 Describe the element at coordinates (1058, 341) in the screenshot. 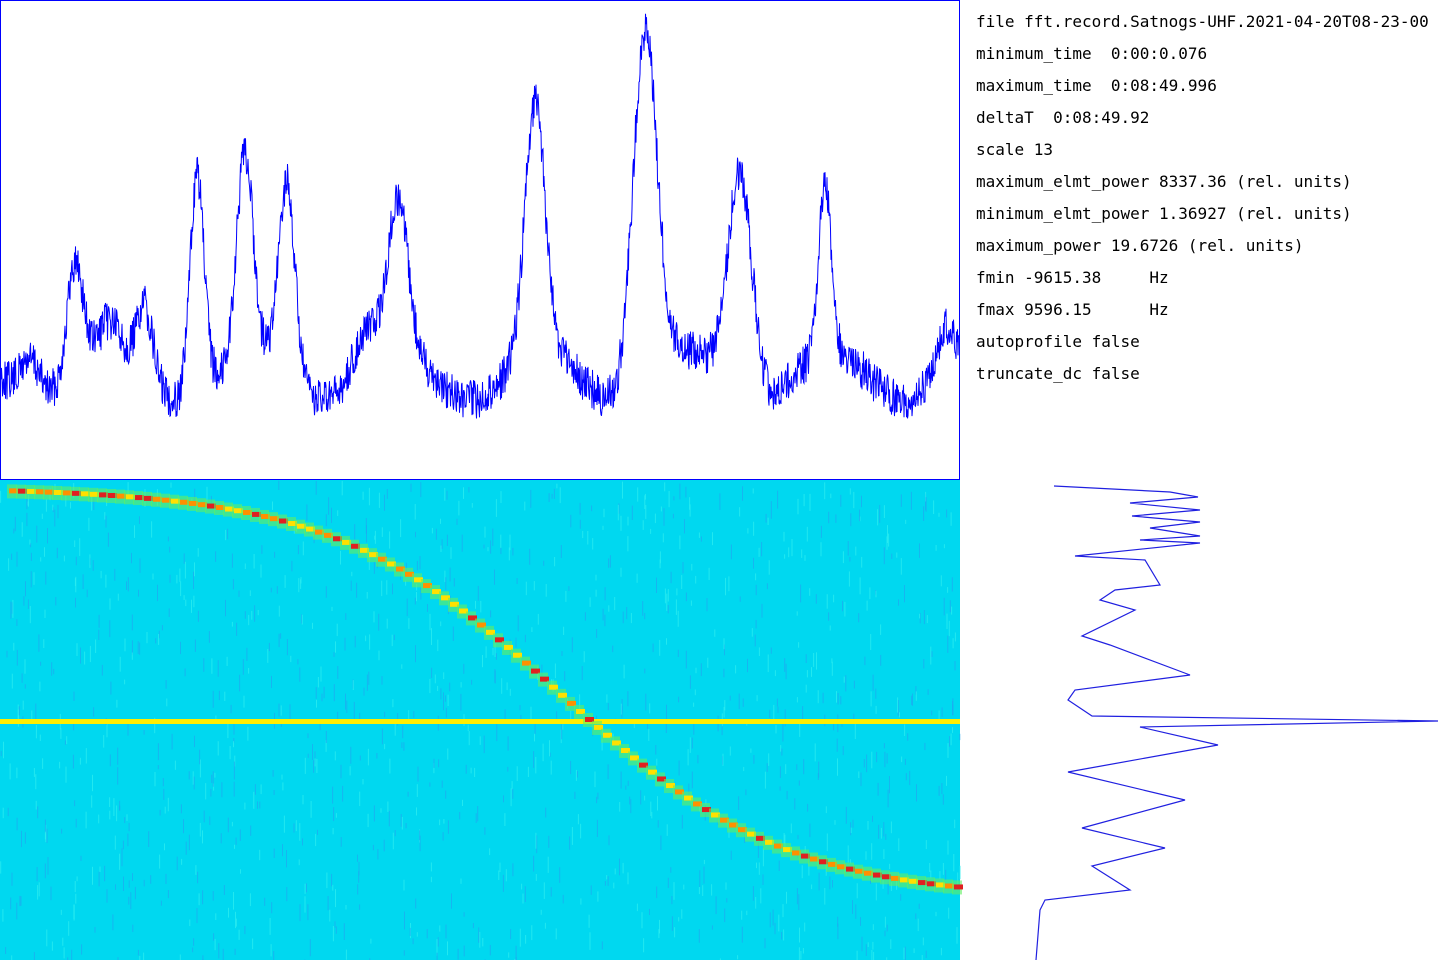

I see `info-line: autoprofile false` at that location.